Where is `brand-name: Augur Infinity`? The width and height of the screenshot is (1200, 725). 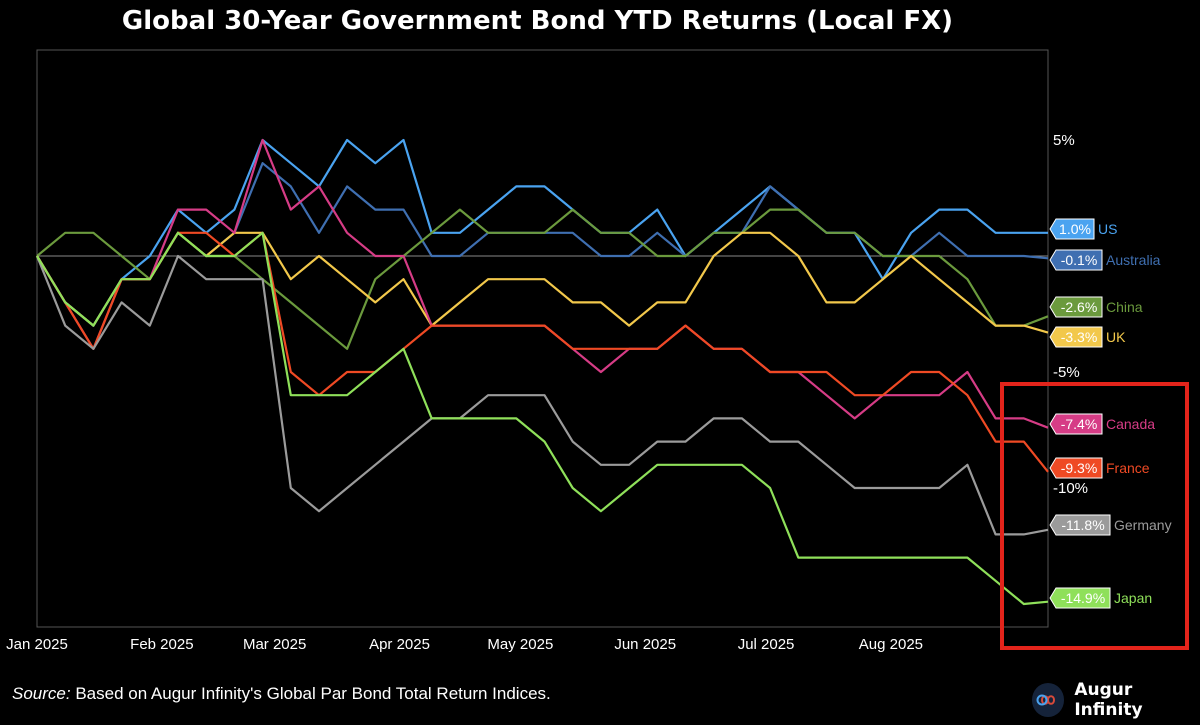 brand-name: Augur Infinity is located at coordinates (1108, 700).